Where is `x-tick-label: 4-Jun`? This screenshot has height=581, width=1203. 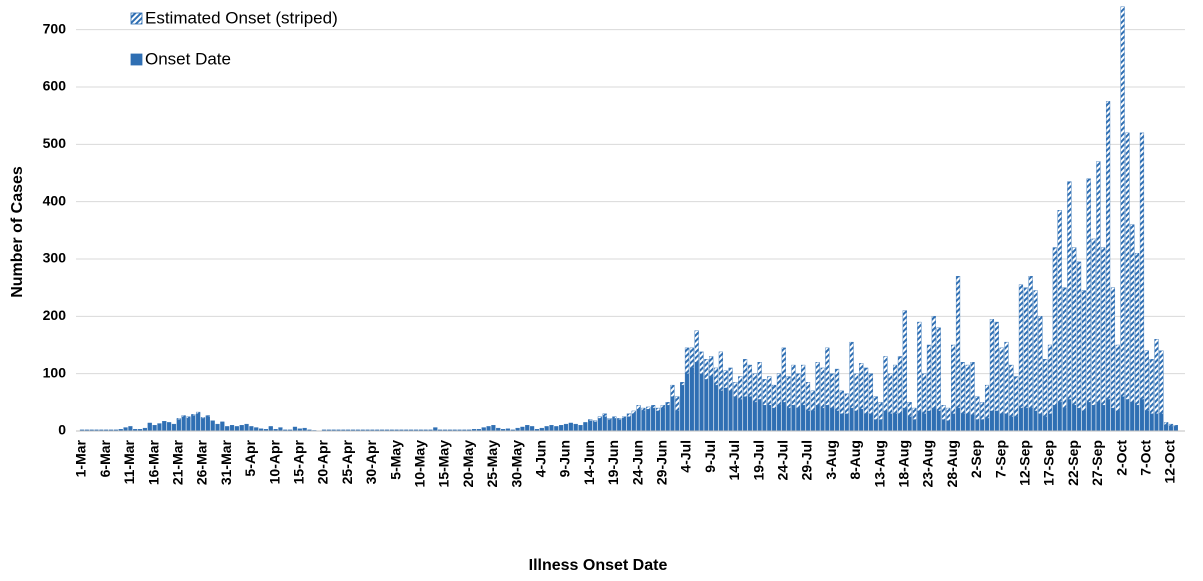 x-tick-label: 4-Jun is located at coordinates (541, 458).